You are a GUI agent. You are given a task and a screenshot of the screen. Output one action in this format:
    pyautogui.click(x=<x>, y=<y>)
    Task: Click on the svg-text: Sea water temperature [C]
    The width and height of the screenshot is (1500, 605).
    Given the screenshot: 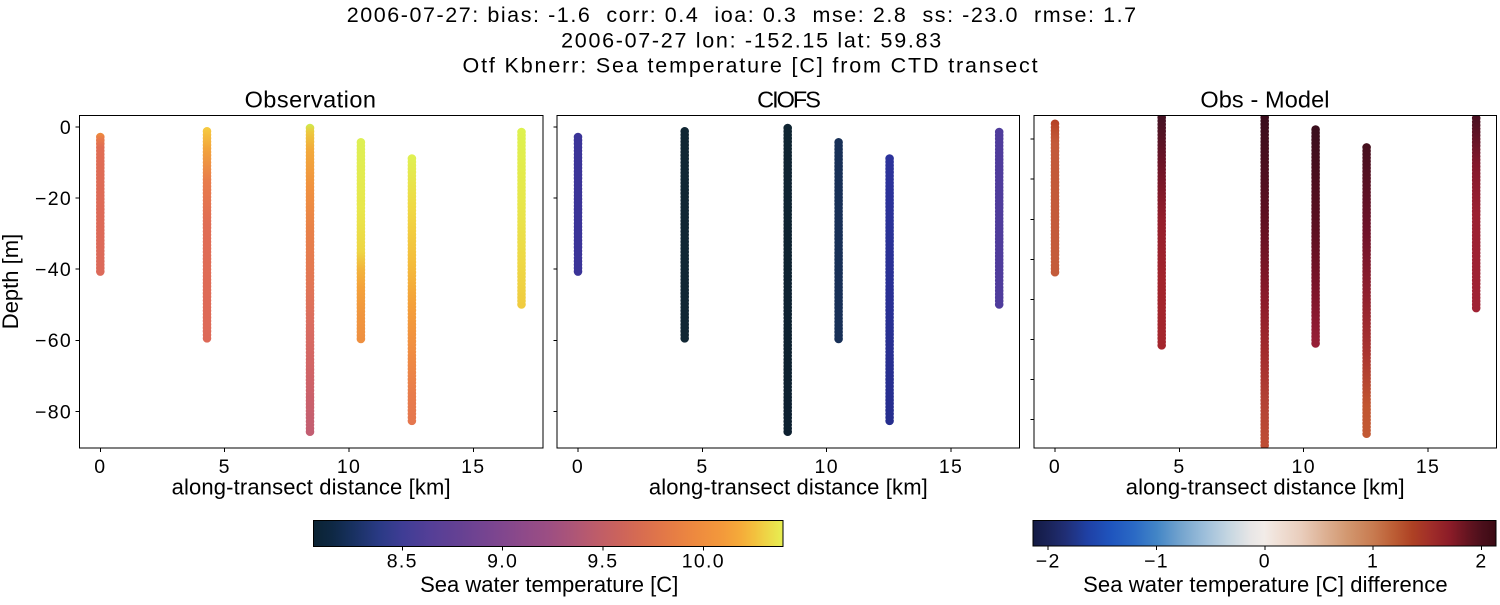 What is the action you would take?
    pyautogui.click(x=549, y=584)
    